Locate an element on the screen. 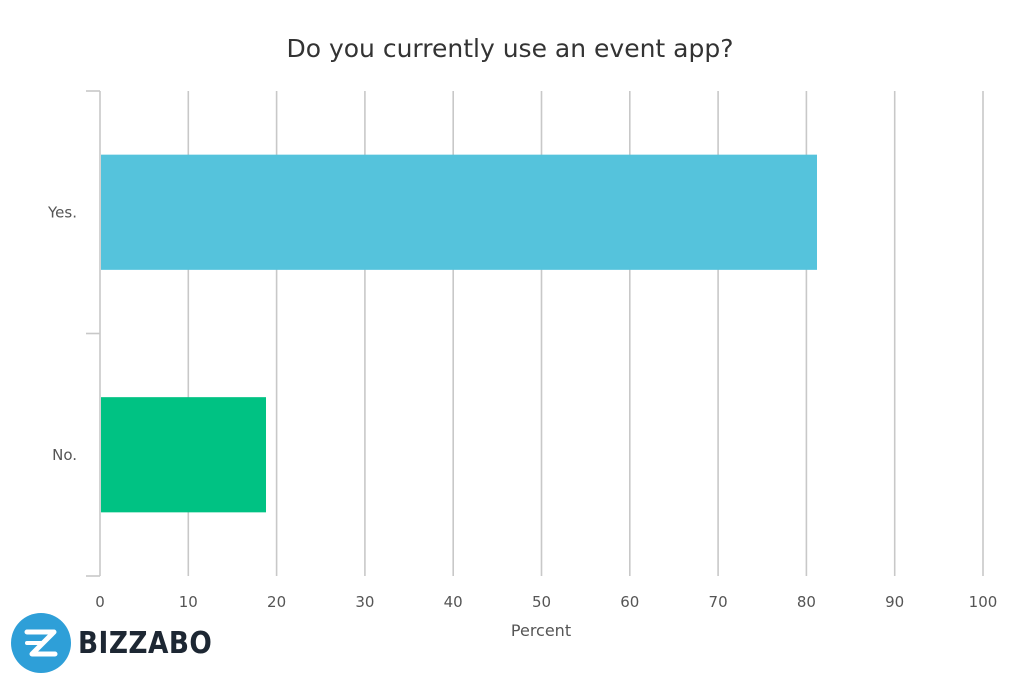 This screenshot has height=683, width=1024. bar-yes is located at coordinates (459, 212).